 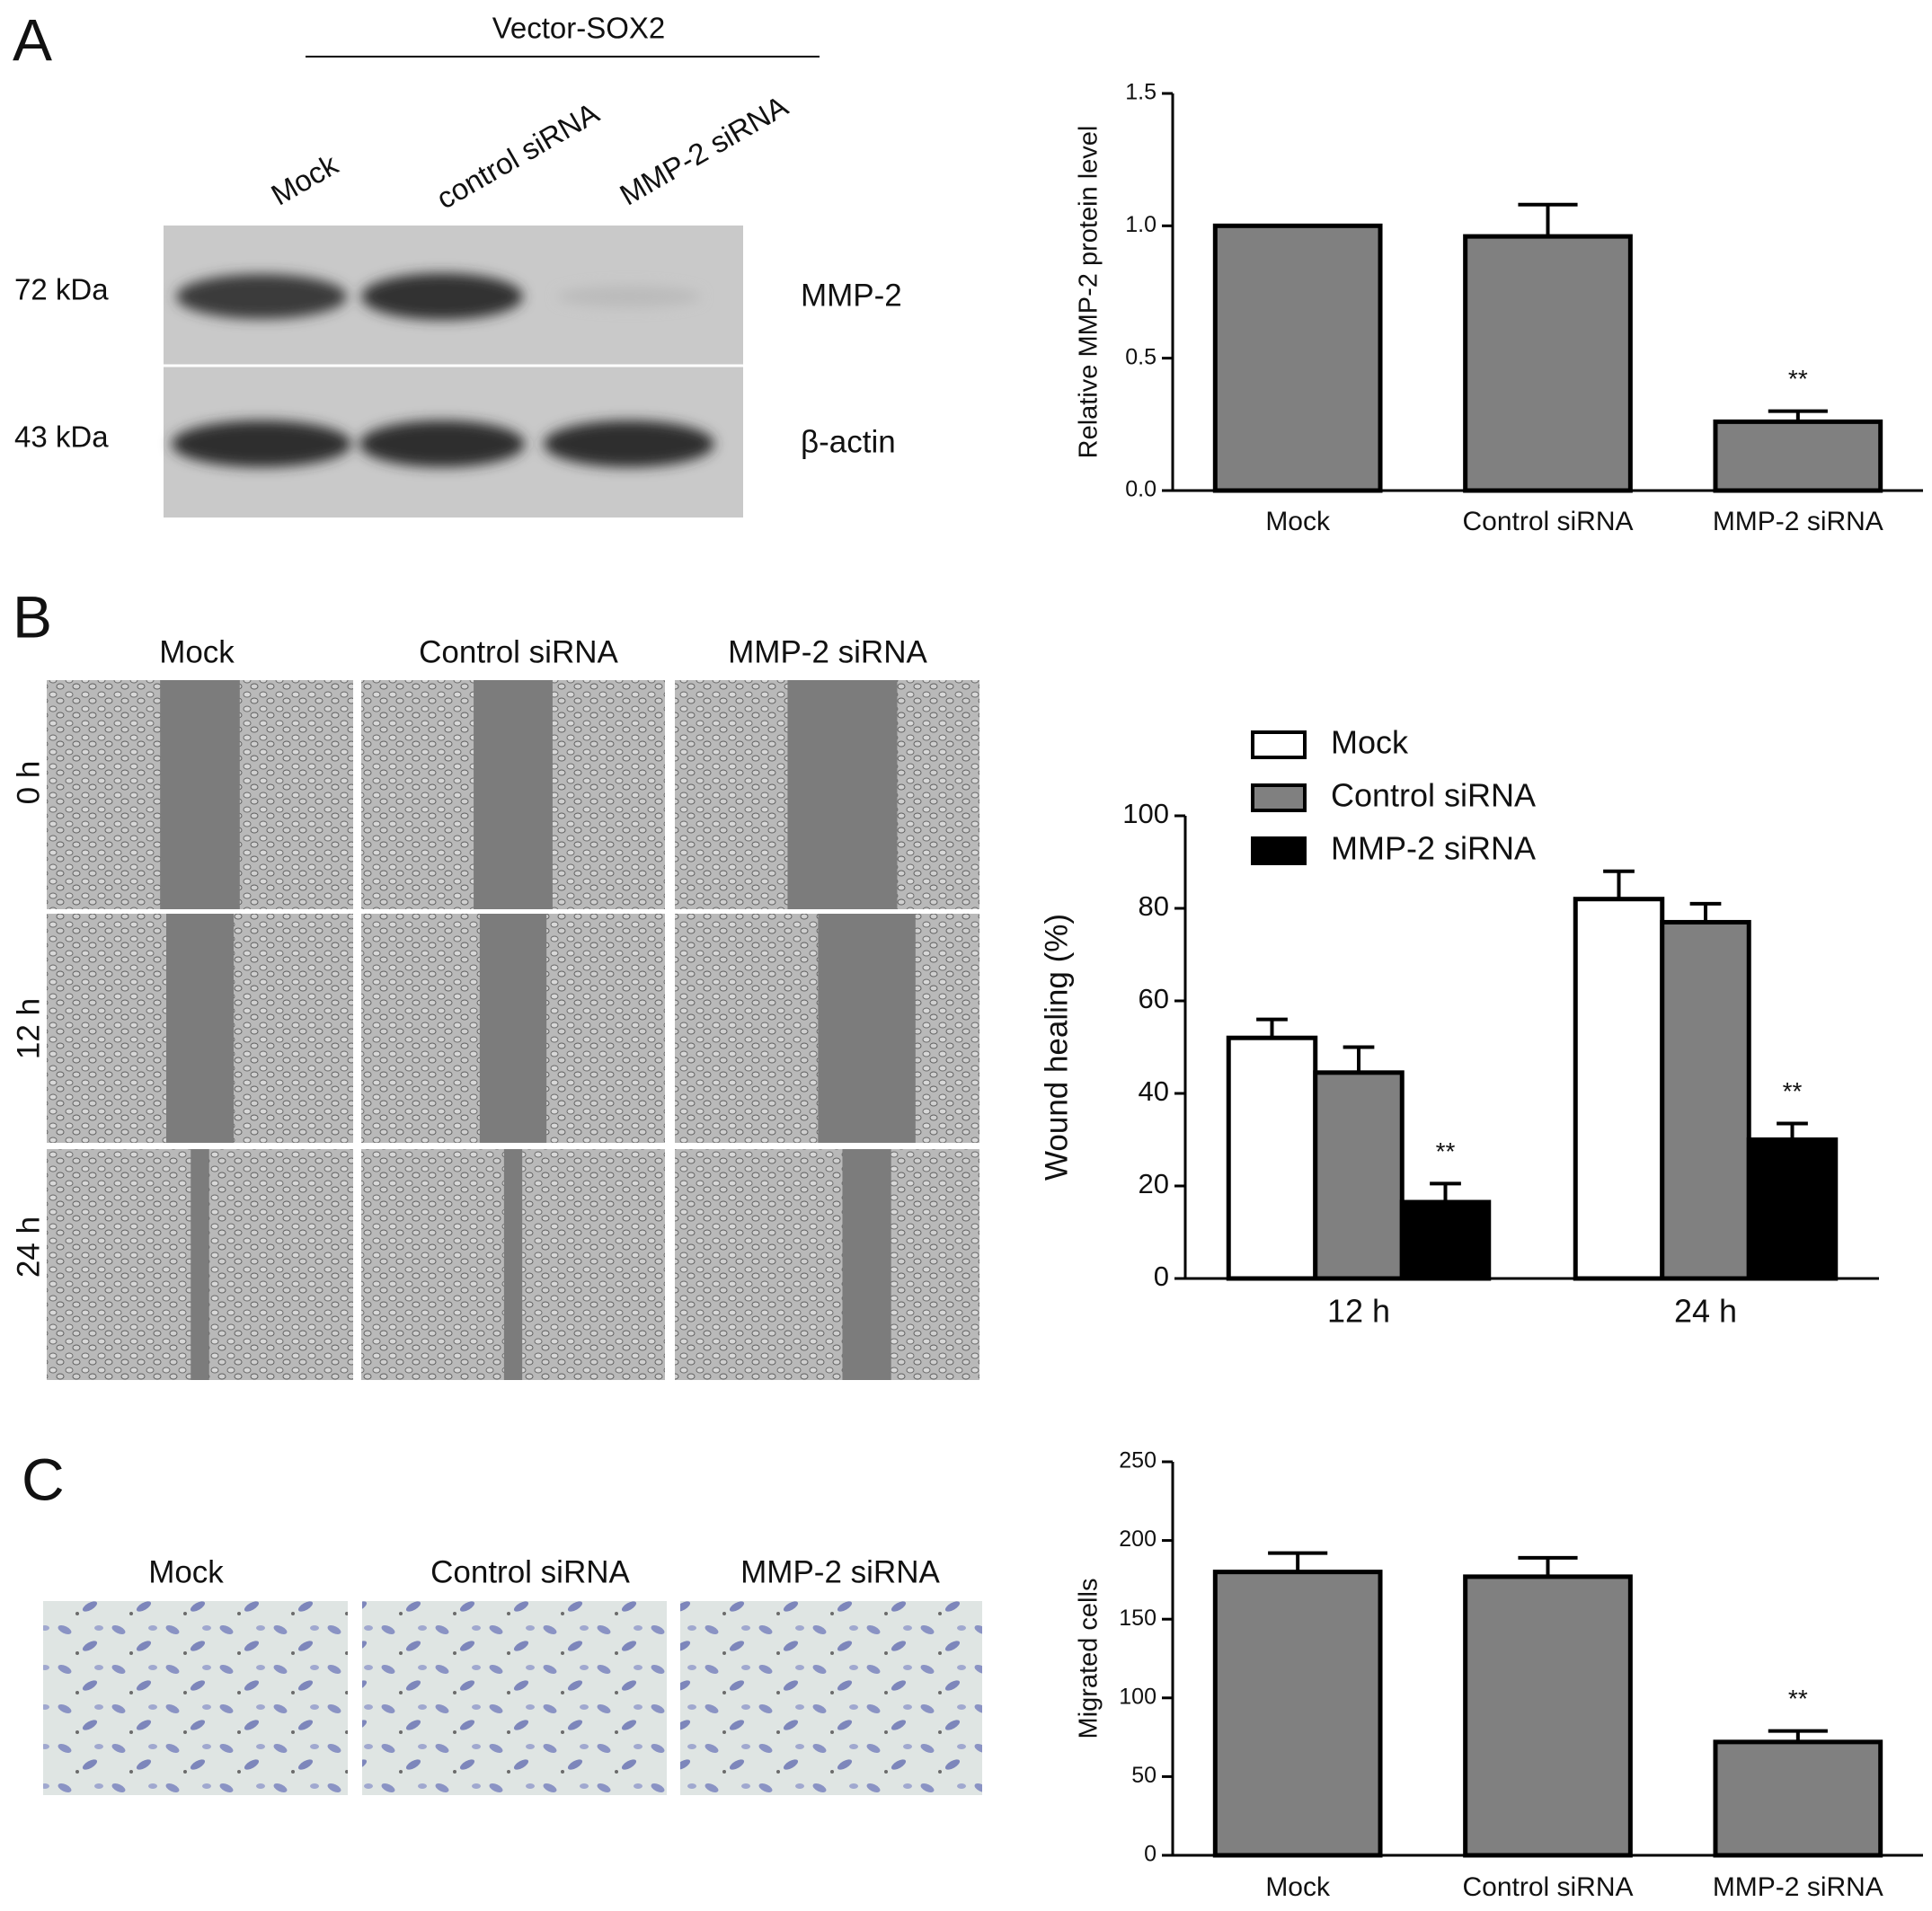 What do you see at coordinates (1358, 1312) in the screenshot?
I see `x-tick-label: 12 h` at bounding box center [1358, 1312].